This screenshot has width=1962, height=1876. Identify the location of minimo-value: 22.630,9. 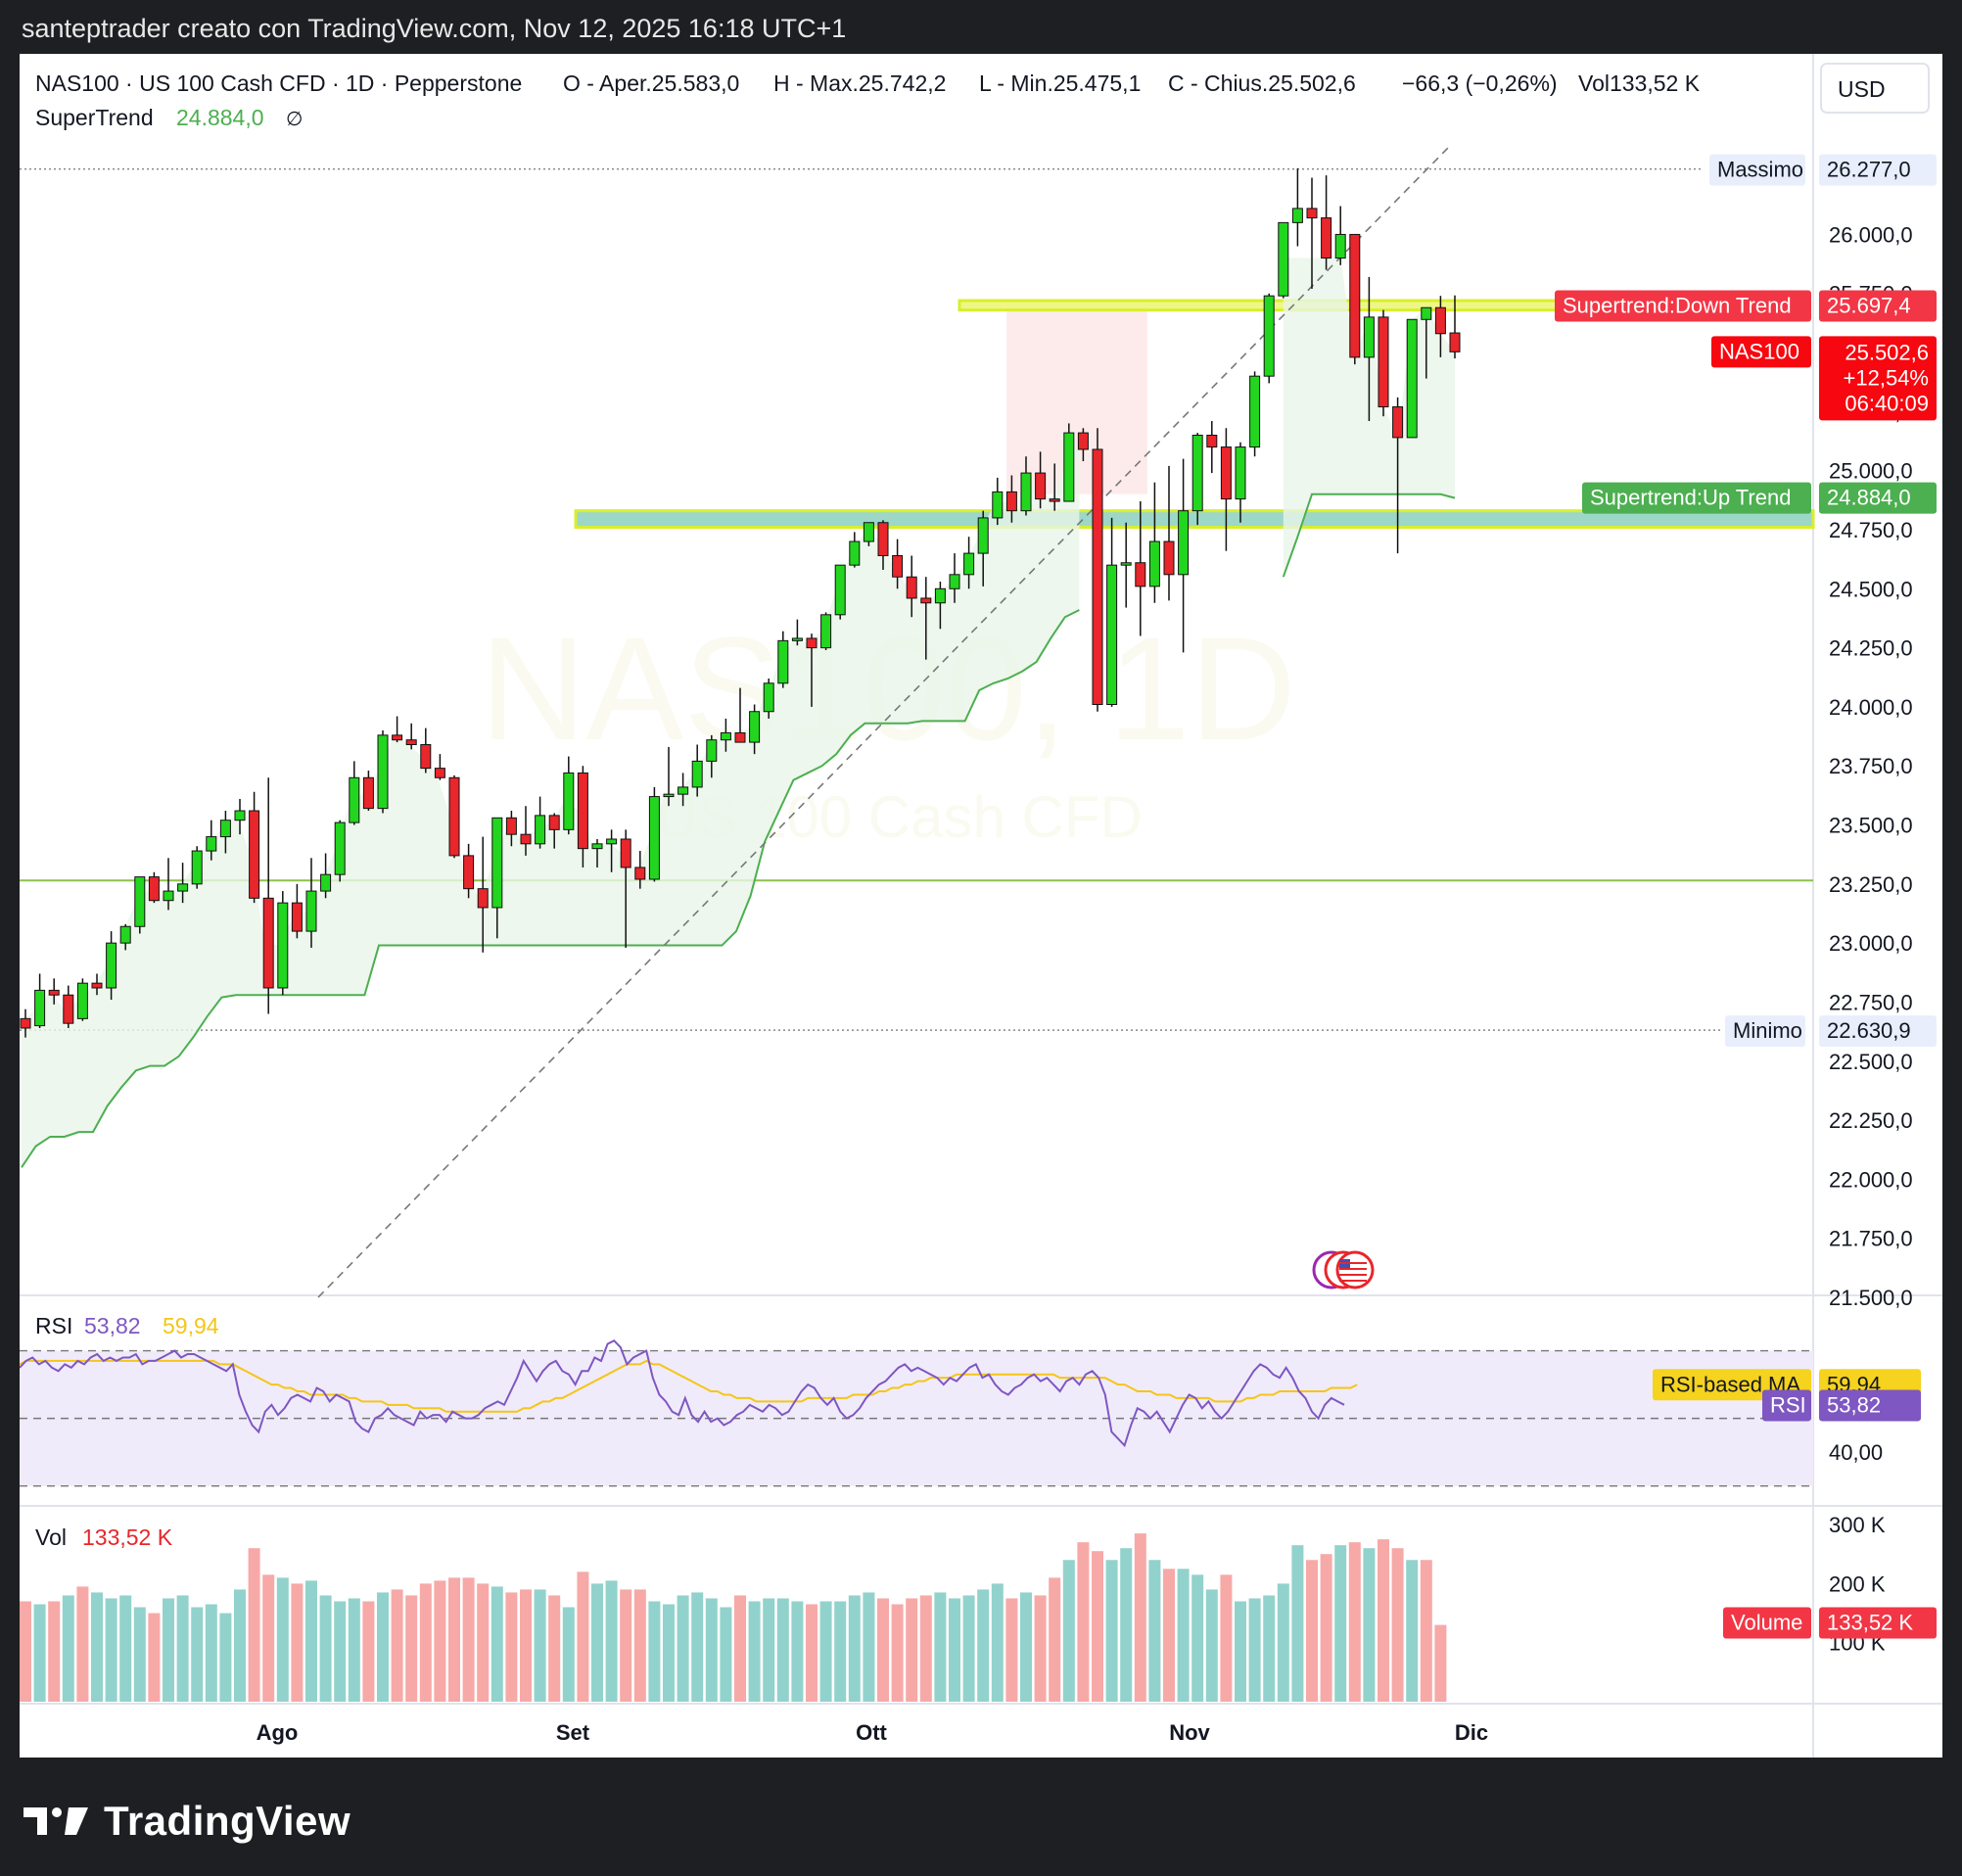
(1878, 1031).